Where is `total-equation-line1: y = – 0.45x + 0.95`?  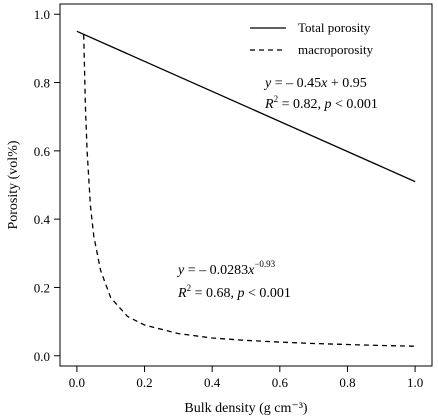
total-equation-line1: y = – 0.45x + 0.95 is located at coordinates (315, 83).